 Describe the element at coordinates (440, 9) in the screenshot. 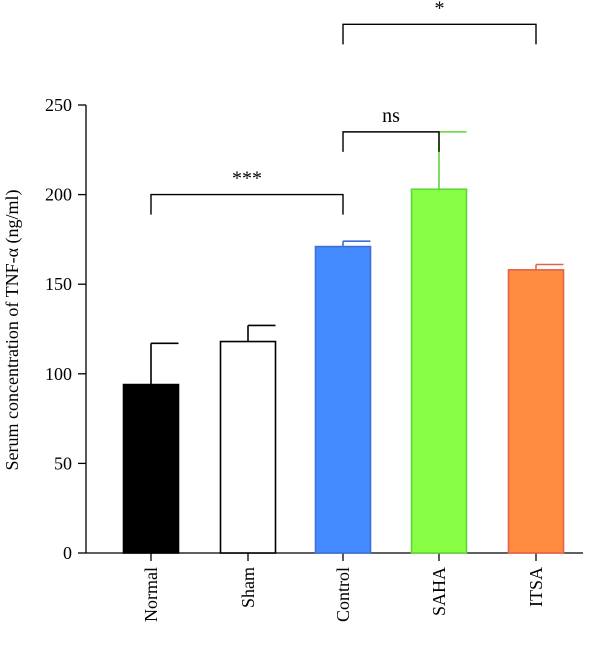

I see `significance-label: *` at that location.